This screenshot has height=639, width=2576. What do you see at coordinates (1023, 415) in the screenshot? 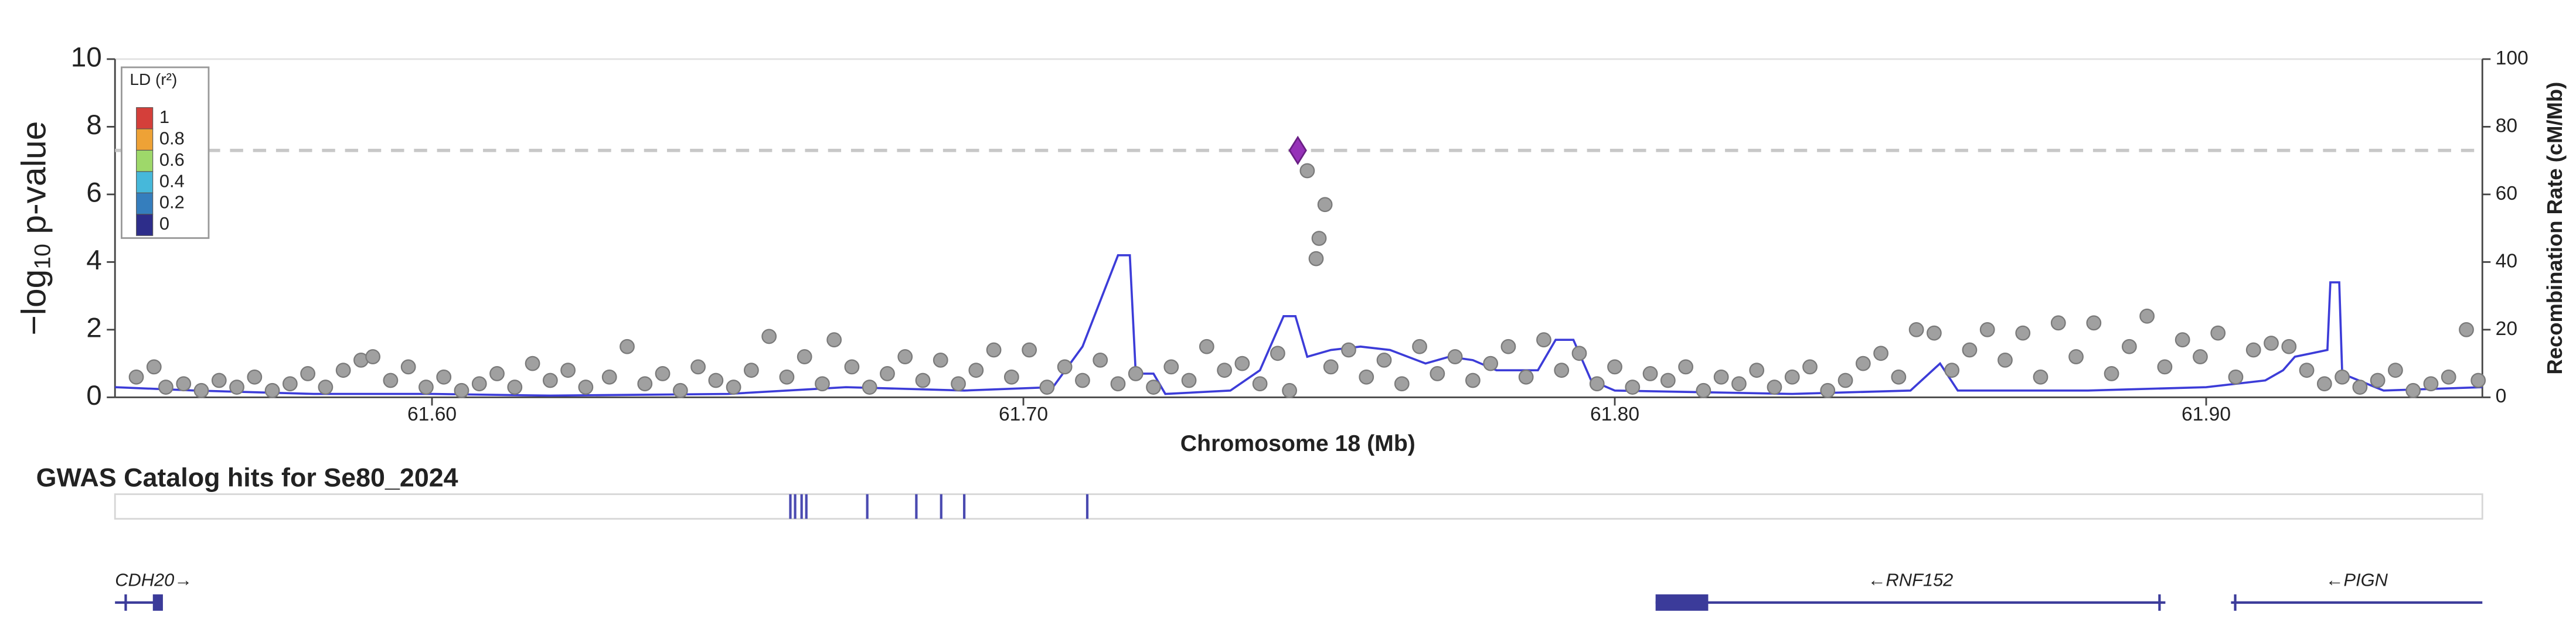
I see `x-tick-label: 61.70` at bounding box center [1023, 415].